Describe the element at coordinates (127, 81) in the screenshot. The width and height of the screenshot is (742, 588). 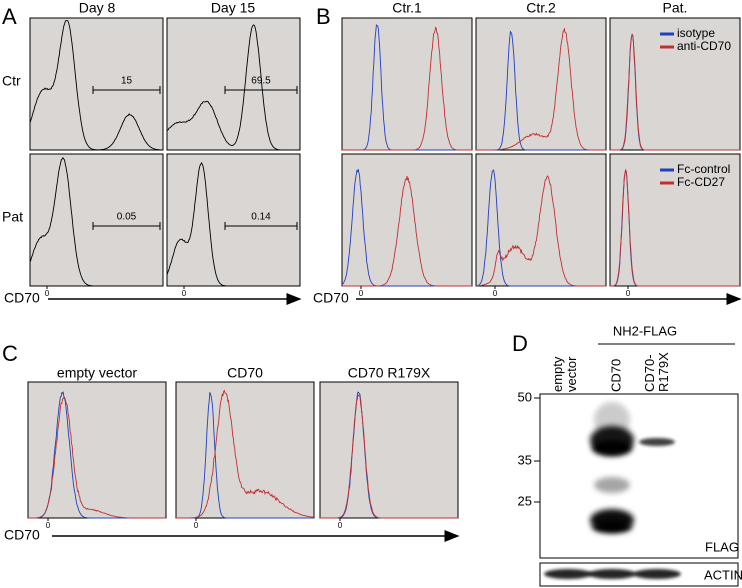
I see `label: 15` at that location.